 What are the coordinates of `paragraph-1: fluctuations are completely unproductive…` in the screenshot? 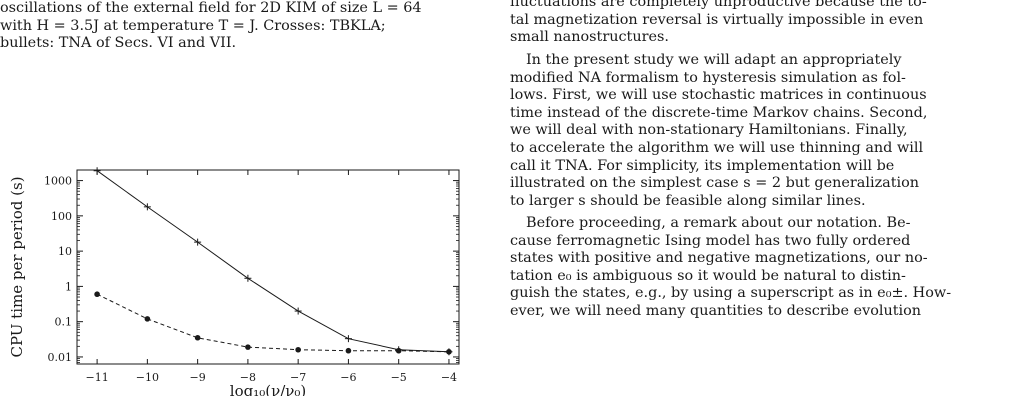 It's located at (766, 23).